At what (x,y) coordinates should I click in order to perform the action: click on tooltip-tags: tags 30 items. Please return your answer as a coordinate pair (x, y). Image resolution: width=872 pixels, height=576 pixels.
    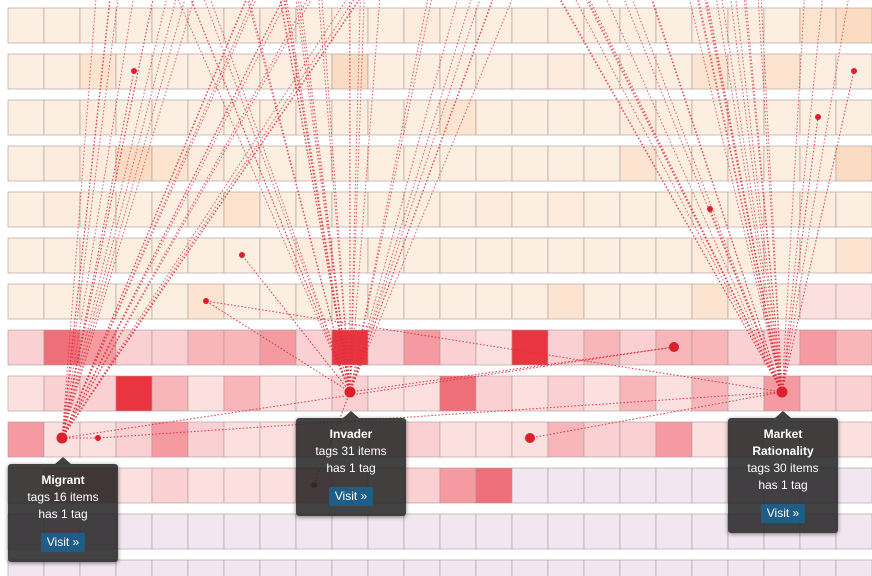
    Looking at the image, I should click on (783, 468).